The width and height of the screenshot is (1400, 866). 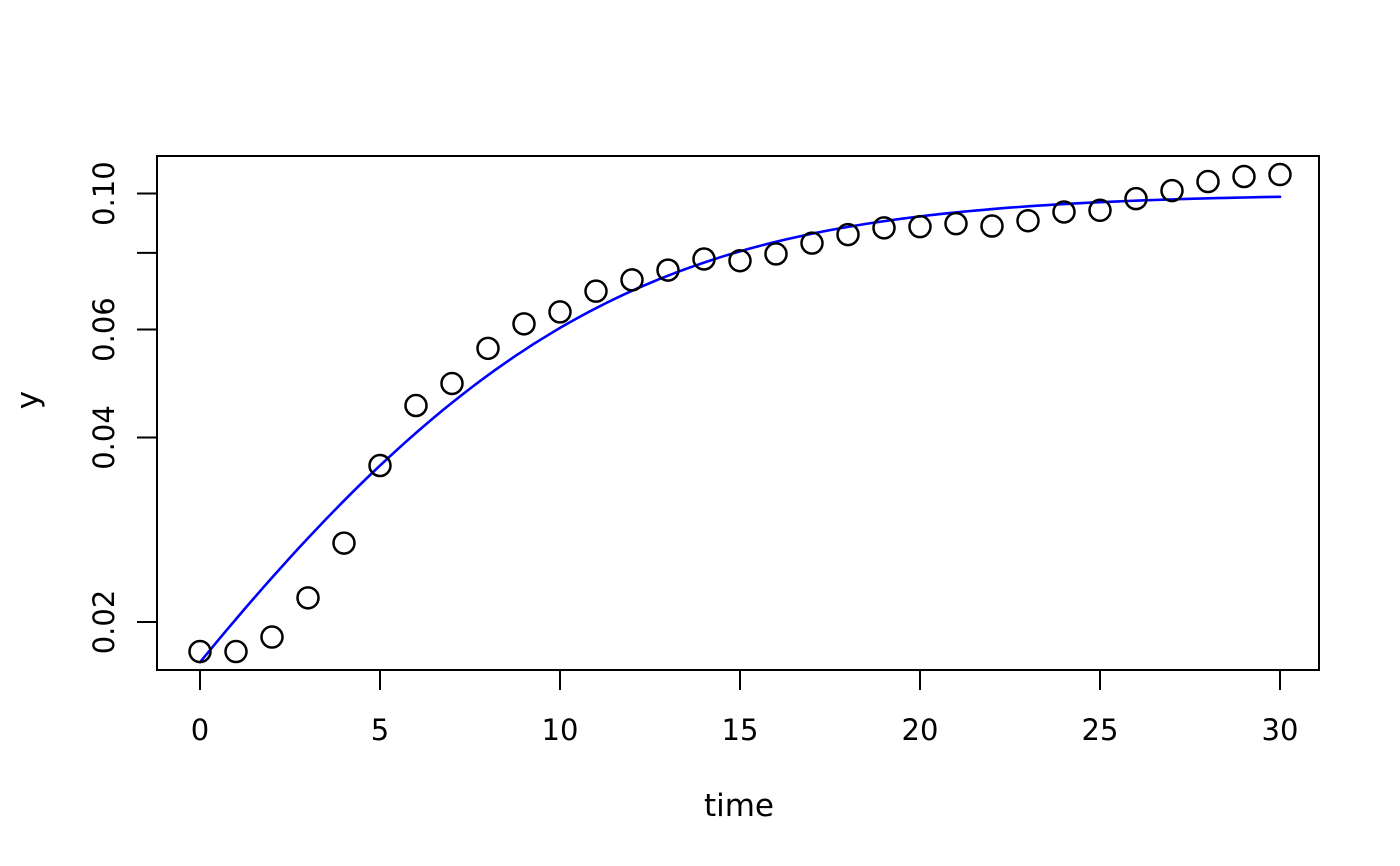 I want to click on y-axis-title: y, so click(x=28, y=400).